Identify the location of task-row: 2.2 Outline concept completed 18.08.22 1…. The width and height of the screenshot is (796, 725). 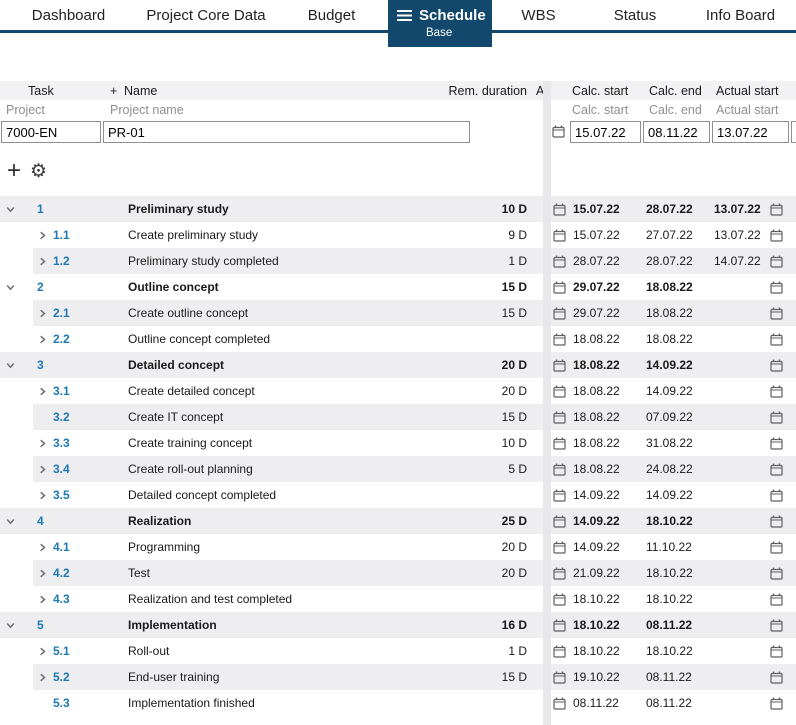
(398, 339).